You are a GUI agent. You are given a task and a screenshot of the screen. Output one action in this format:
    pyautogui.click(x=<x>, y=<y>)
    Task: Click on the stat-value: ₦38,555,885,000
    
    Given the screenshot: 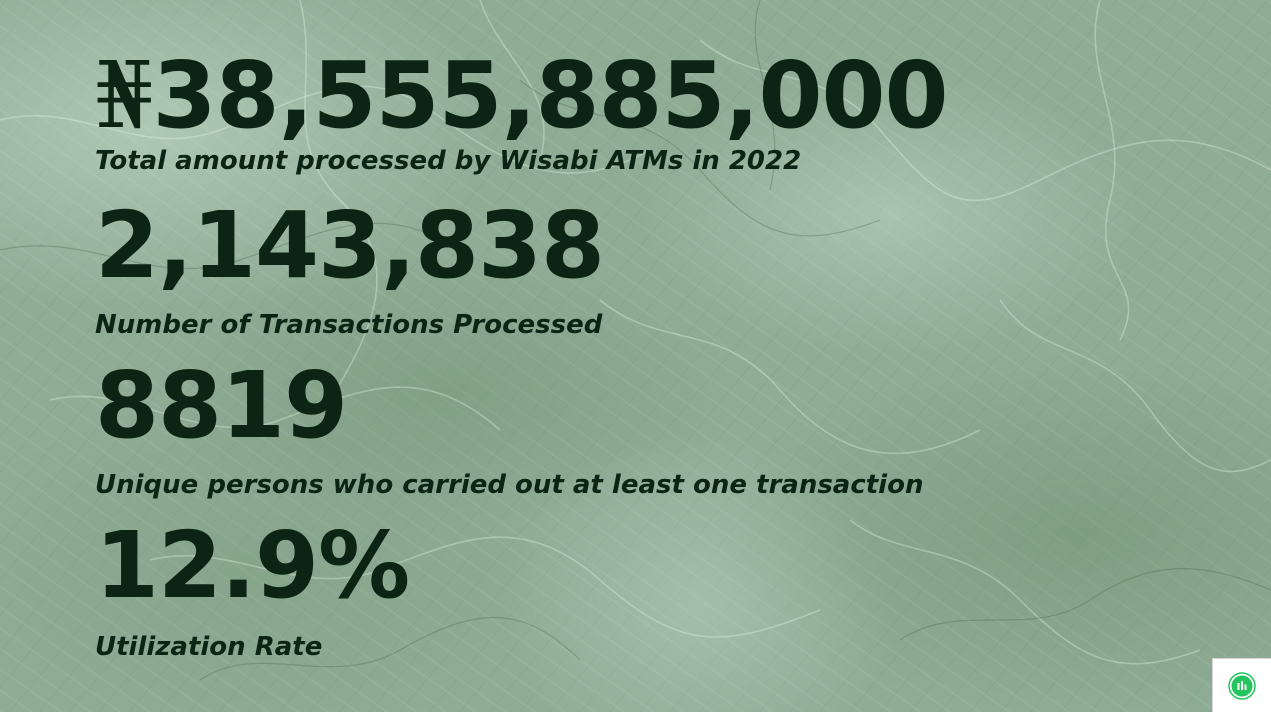 What is the action you would take?
    pyautogui.click(x=645, y=96)
    